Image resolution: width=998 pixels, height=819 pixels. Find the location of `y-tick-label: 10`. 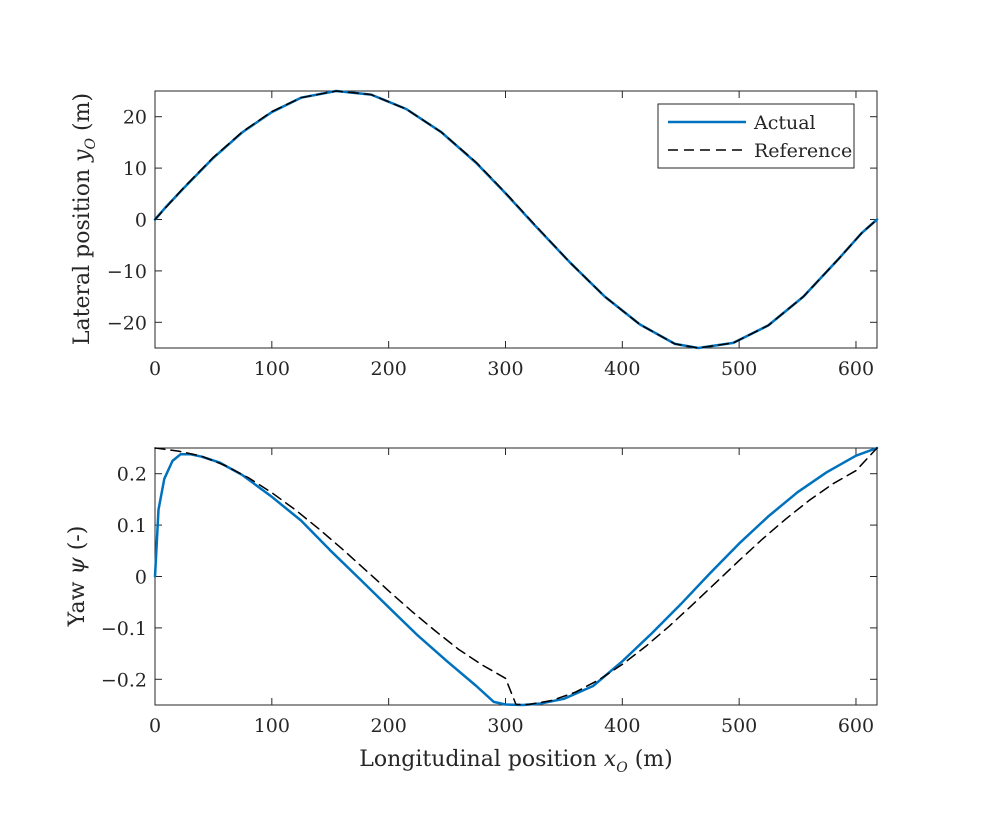

y-tick-label: 10 is located at coordinates (135, 169).